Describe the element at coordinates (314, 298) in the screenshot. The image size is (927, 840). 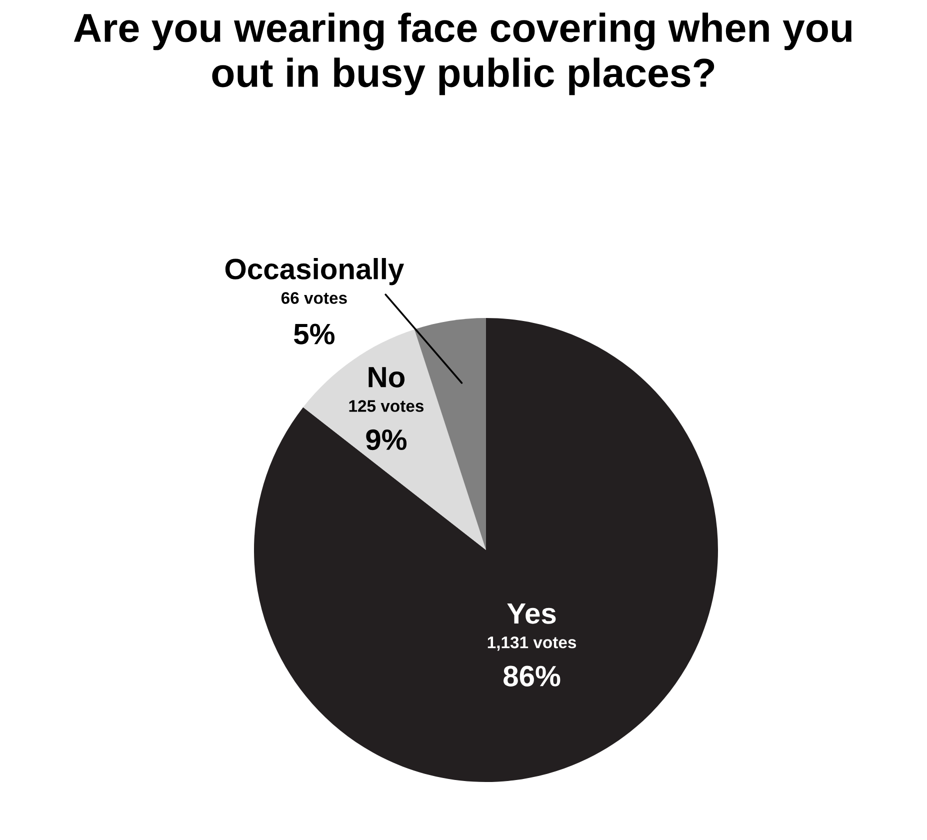
I see `data-label: 66 votes` at that location.